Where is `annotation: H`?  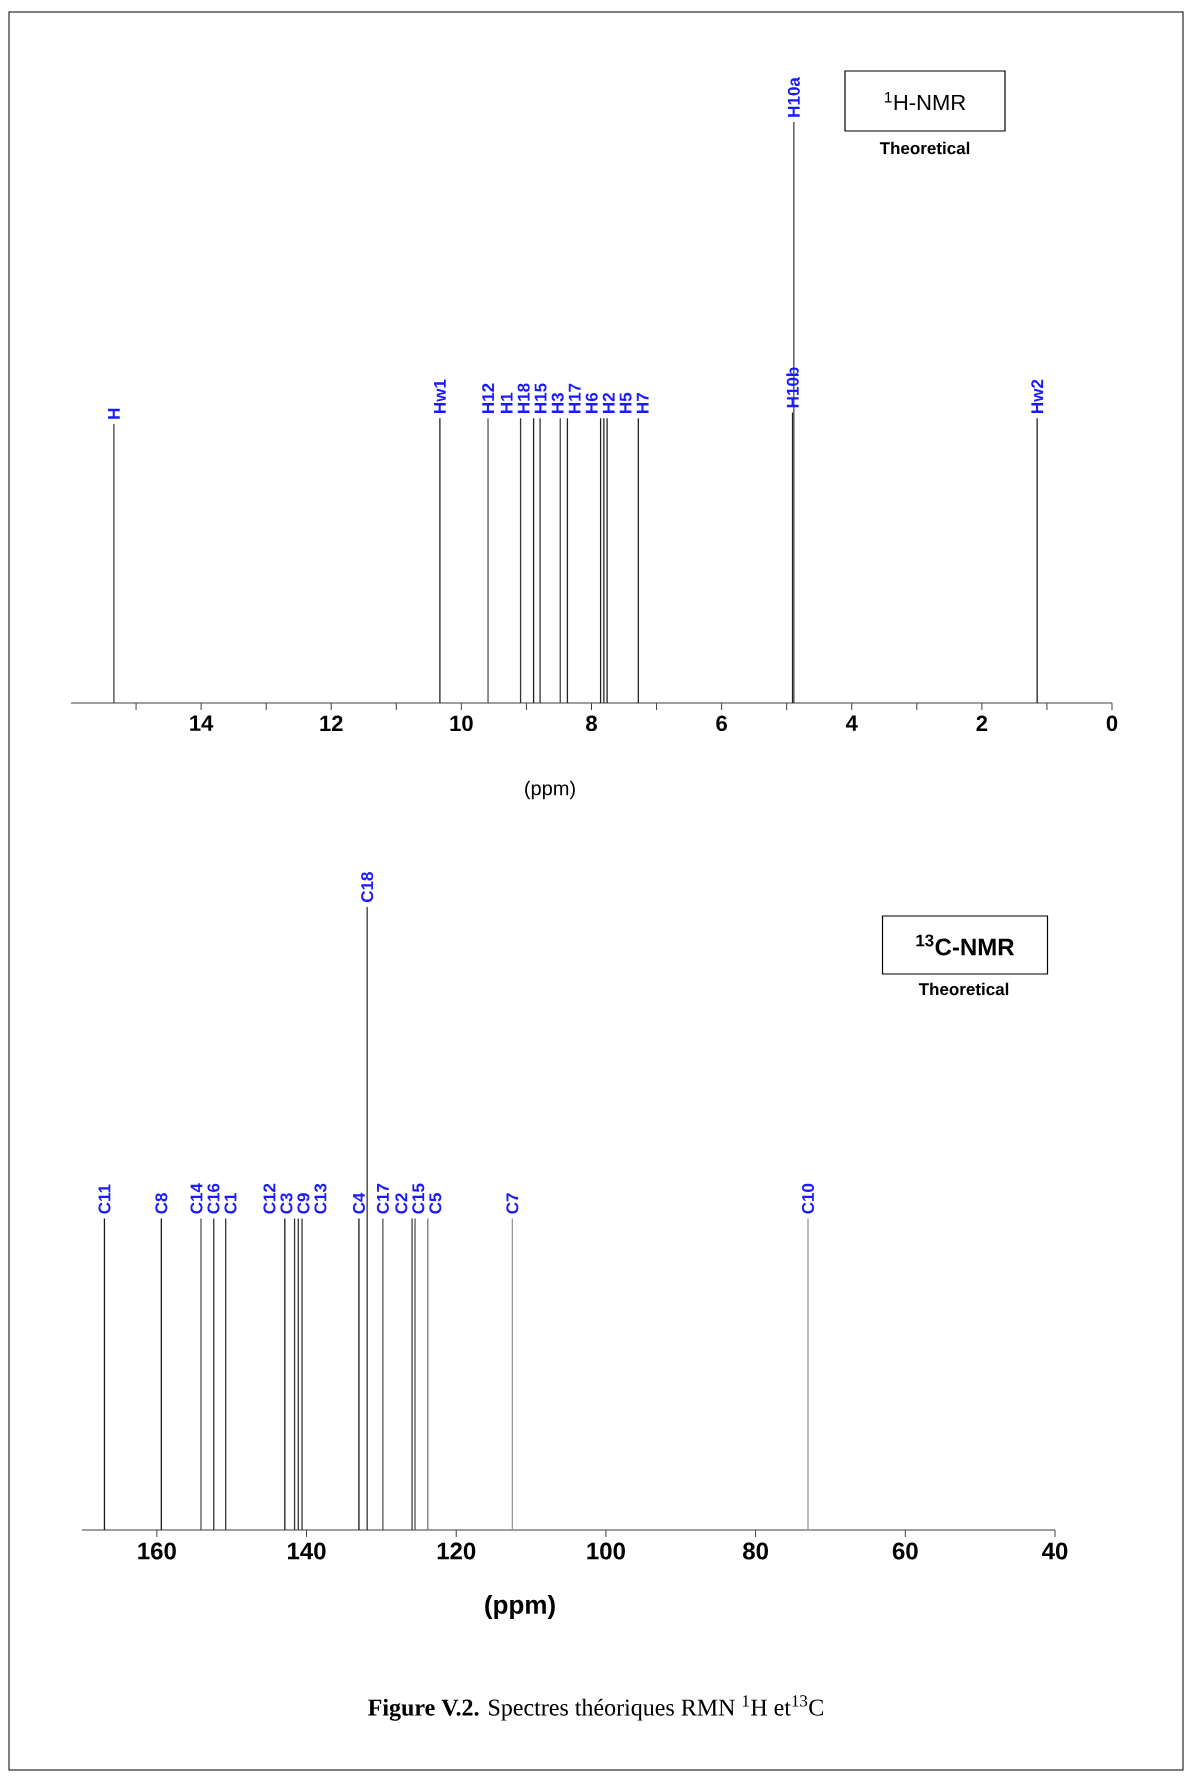
annotation: H is located at coordinates (114, 413).